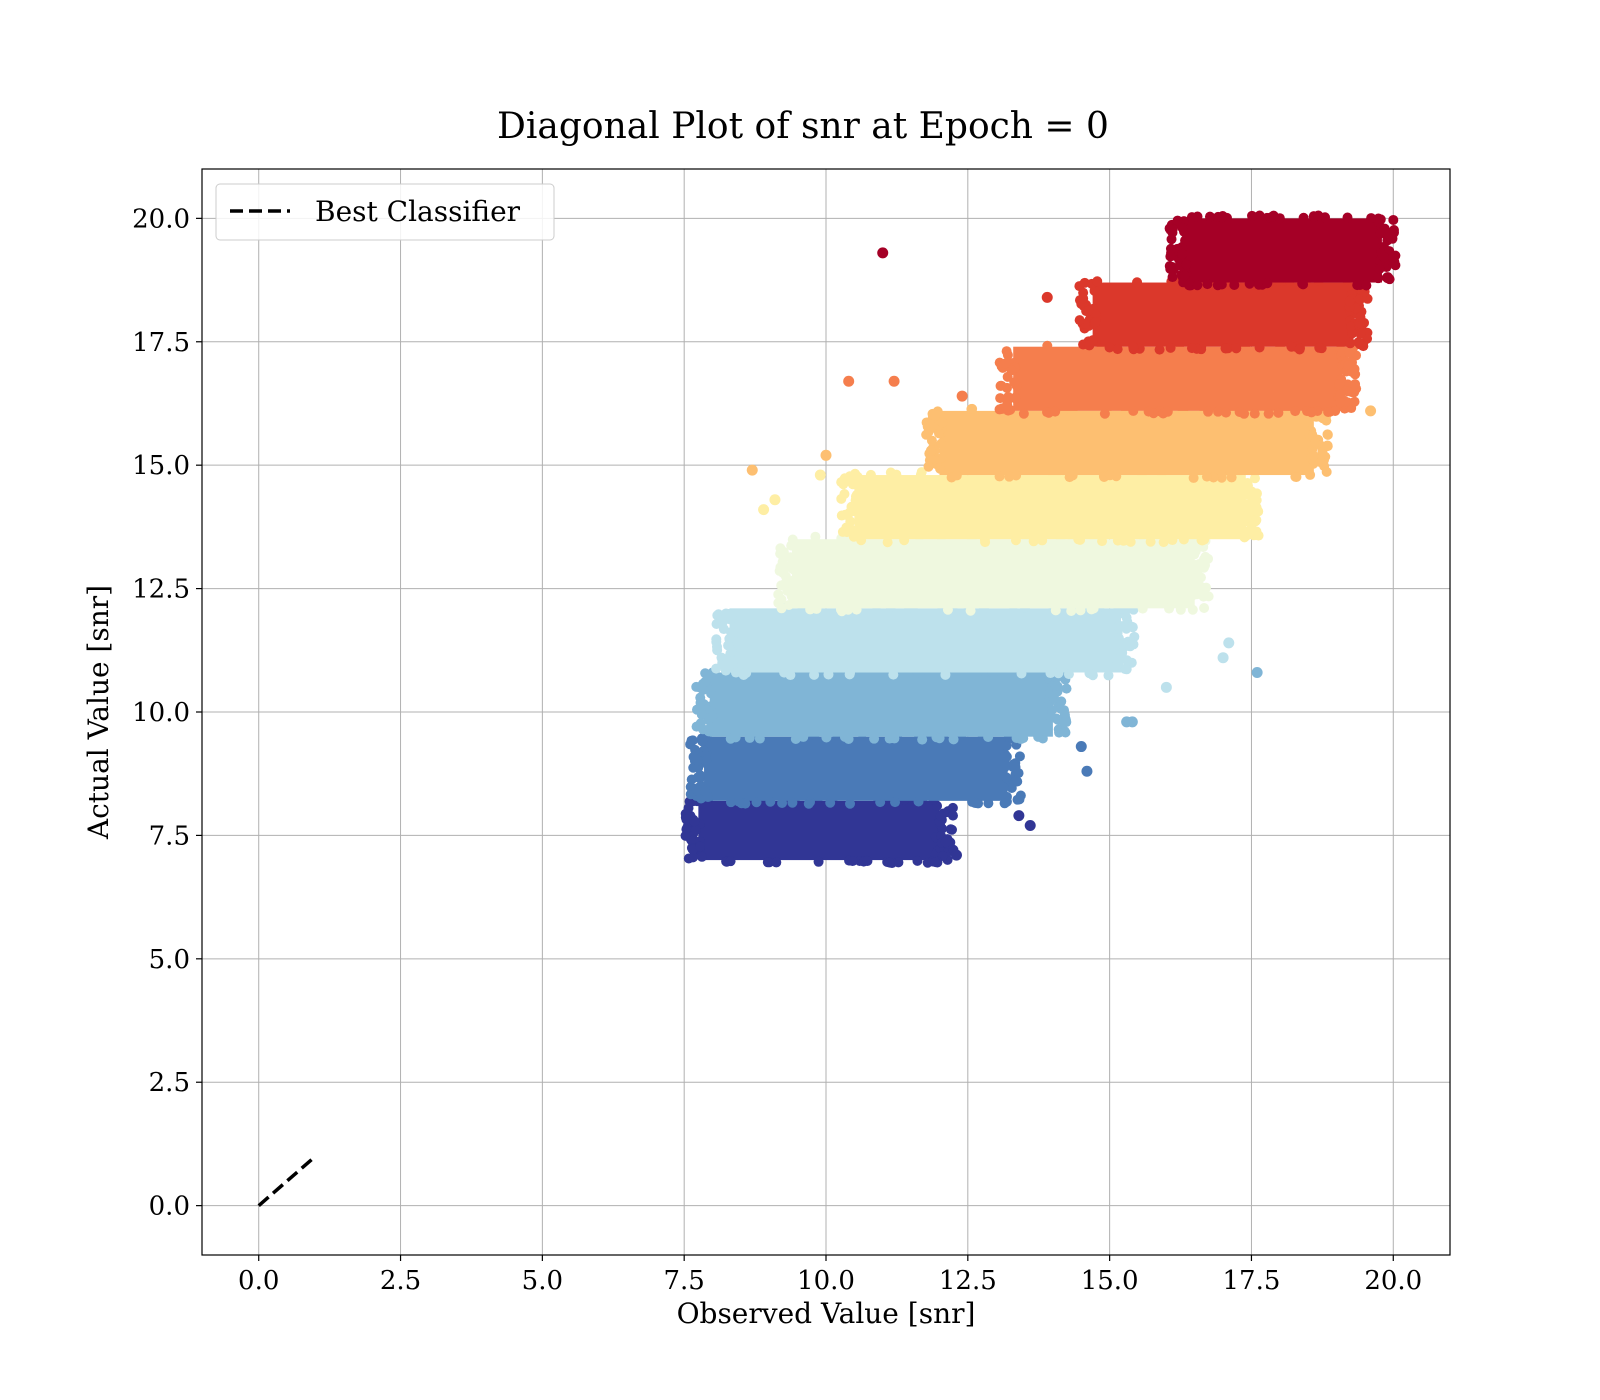 The height and width of the screenshot is (1400, 1600). What do you see at coordinates (1252, 1281) in the screenshot?
I see `x-tick-label-7: 17.5` at bounding box center [1252, 1281].